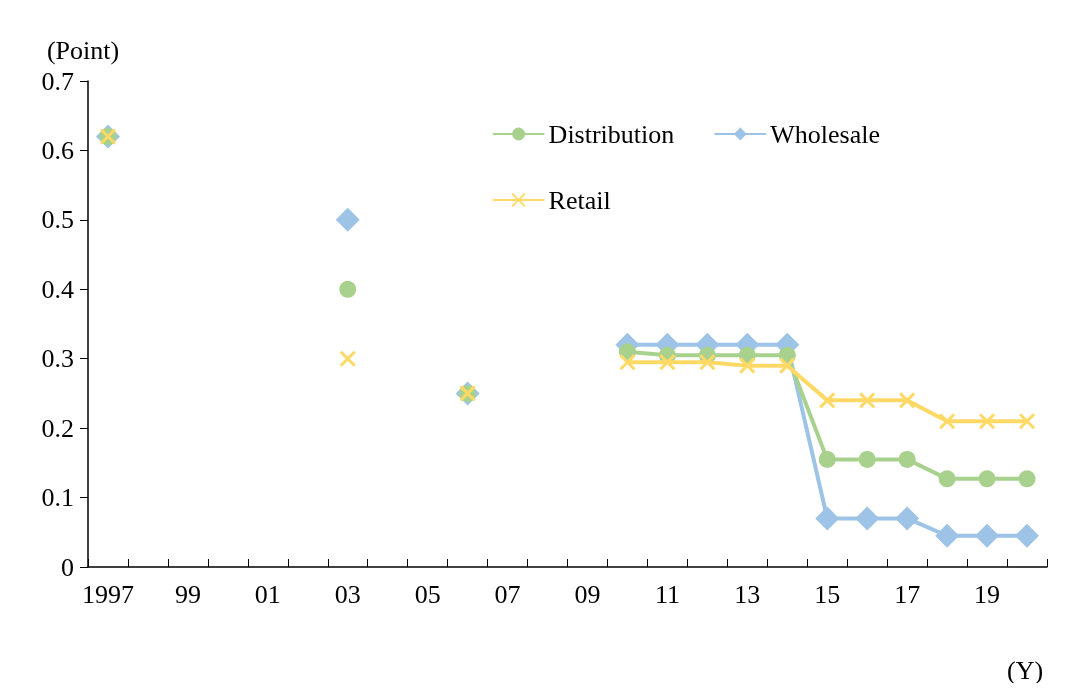 This screenshot has height=691, width=1083. I want to click on x-tick-label: 07, so click(507, 594).